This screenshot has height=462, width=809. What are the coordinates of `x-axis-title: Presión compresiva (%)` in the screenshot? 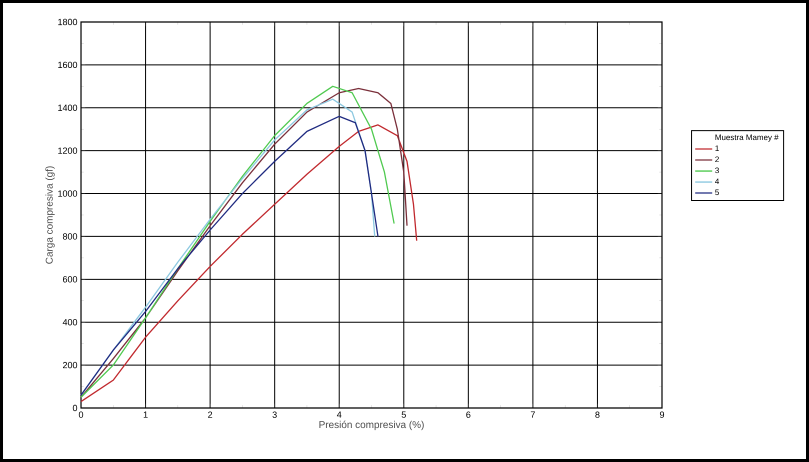 It's located at (371, 425).